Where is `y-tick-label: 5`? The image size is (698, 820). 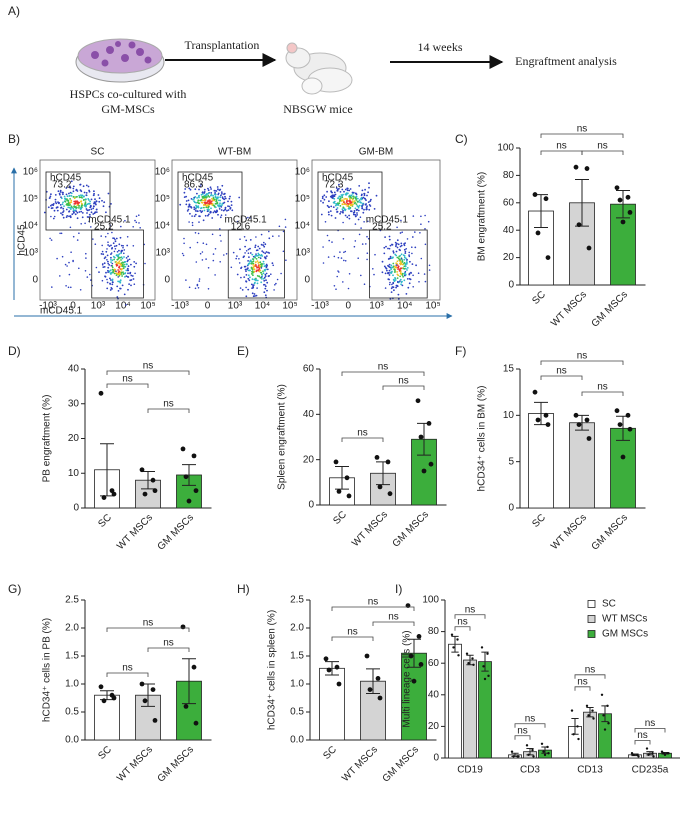
y-tick-label: 5 is located at coordinates (511, 461).